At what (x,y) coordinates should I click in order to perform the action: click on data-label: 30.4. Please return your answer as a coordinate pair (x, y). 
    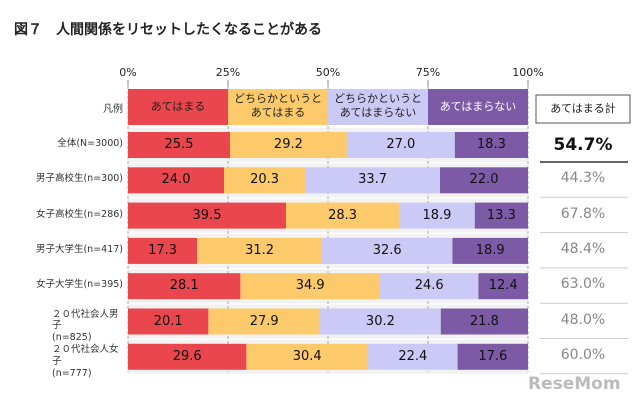
    Looking at the image, I should click on (307, 356).